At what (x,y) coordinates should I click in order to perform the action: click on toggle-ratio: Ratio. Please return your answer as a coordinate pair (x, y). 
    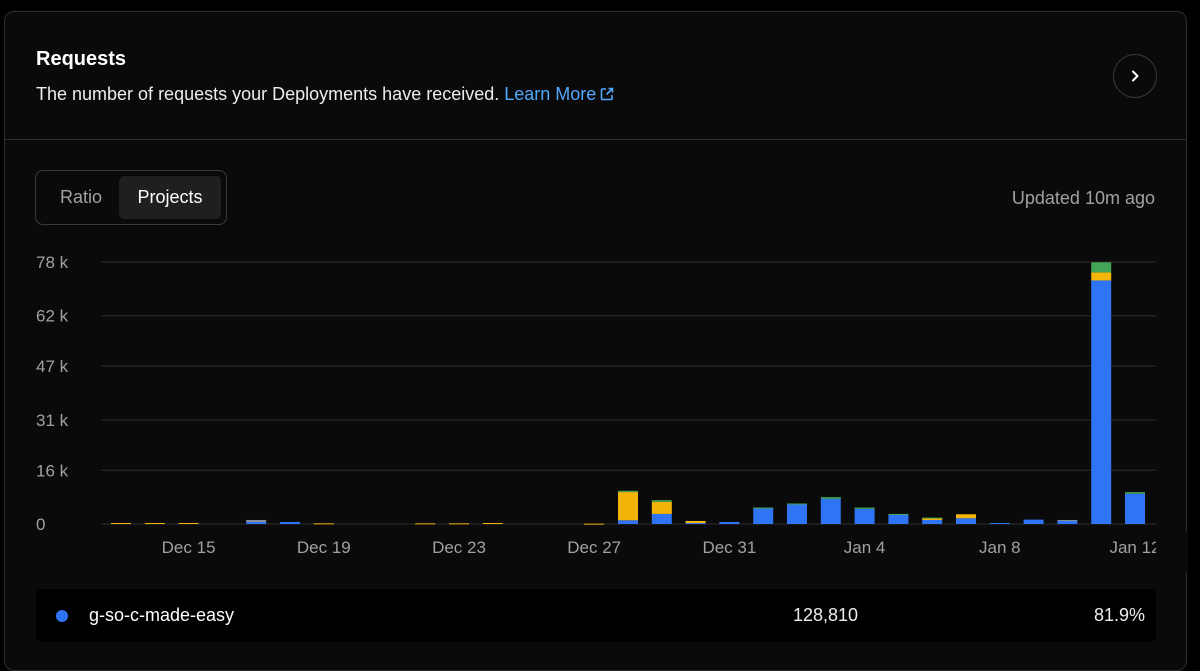
    Looking at the image, I should click on (81, 197).